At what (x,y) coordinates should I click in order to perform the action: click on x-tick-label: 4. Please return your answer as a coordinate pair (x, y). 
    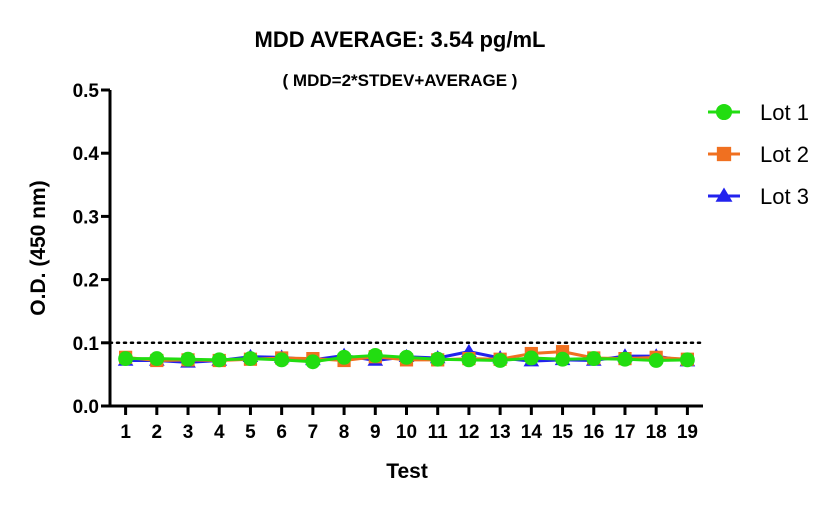
    Looking at the image, I should click on (219, 432).